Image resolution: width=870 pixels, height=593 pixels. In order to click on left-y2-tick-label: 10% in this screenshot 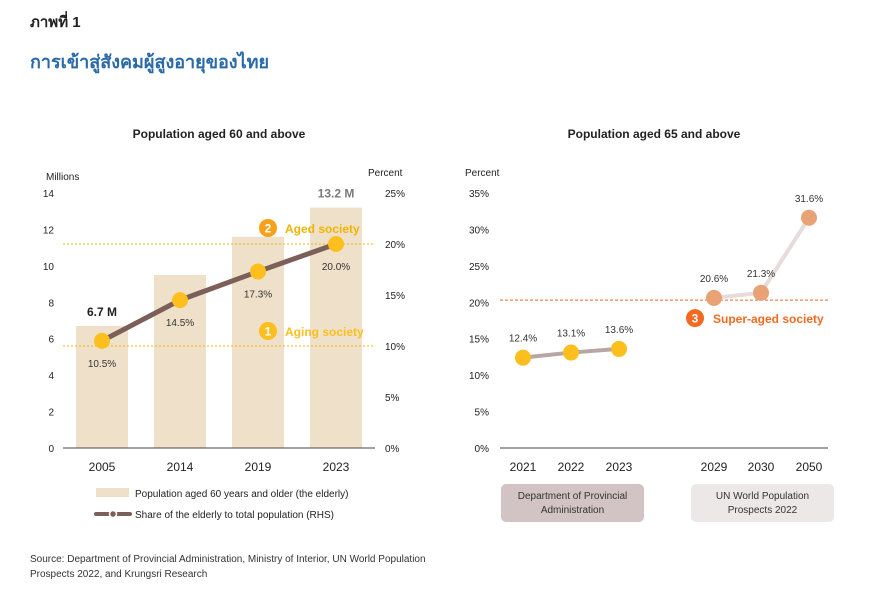, I will do `click(395, 347)`.